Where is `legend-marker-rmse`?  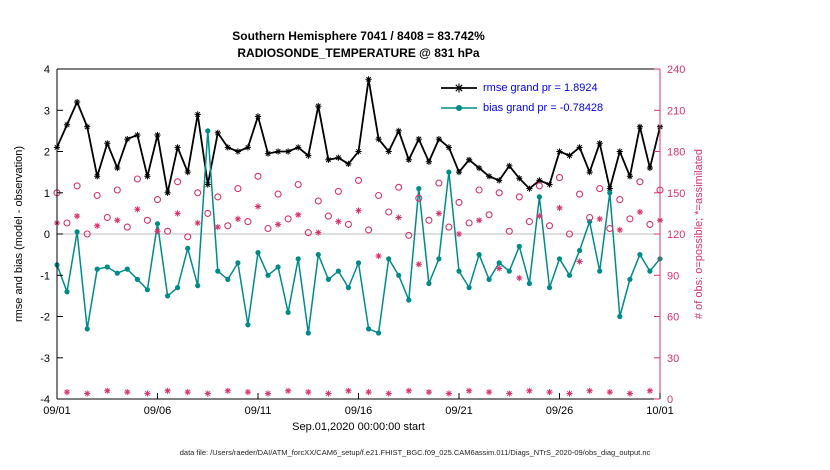
legend-marker-rmse is located at coordinates (459, 87).